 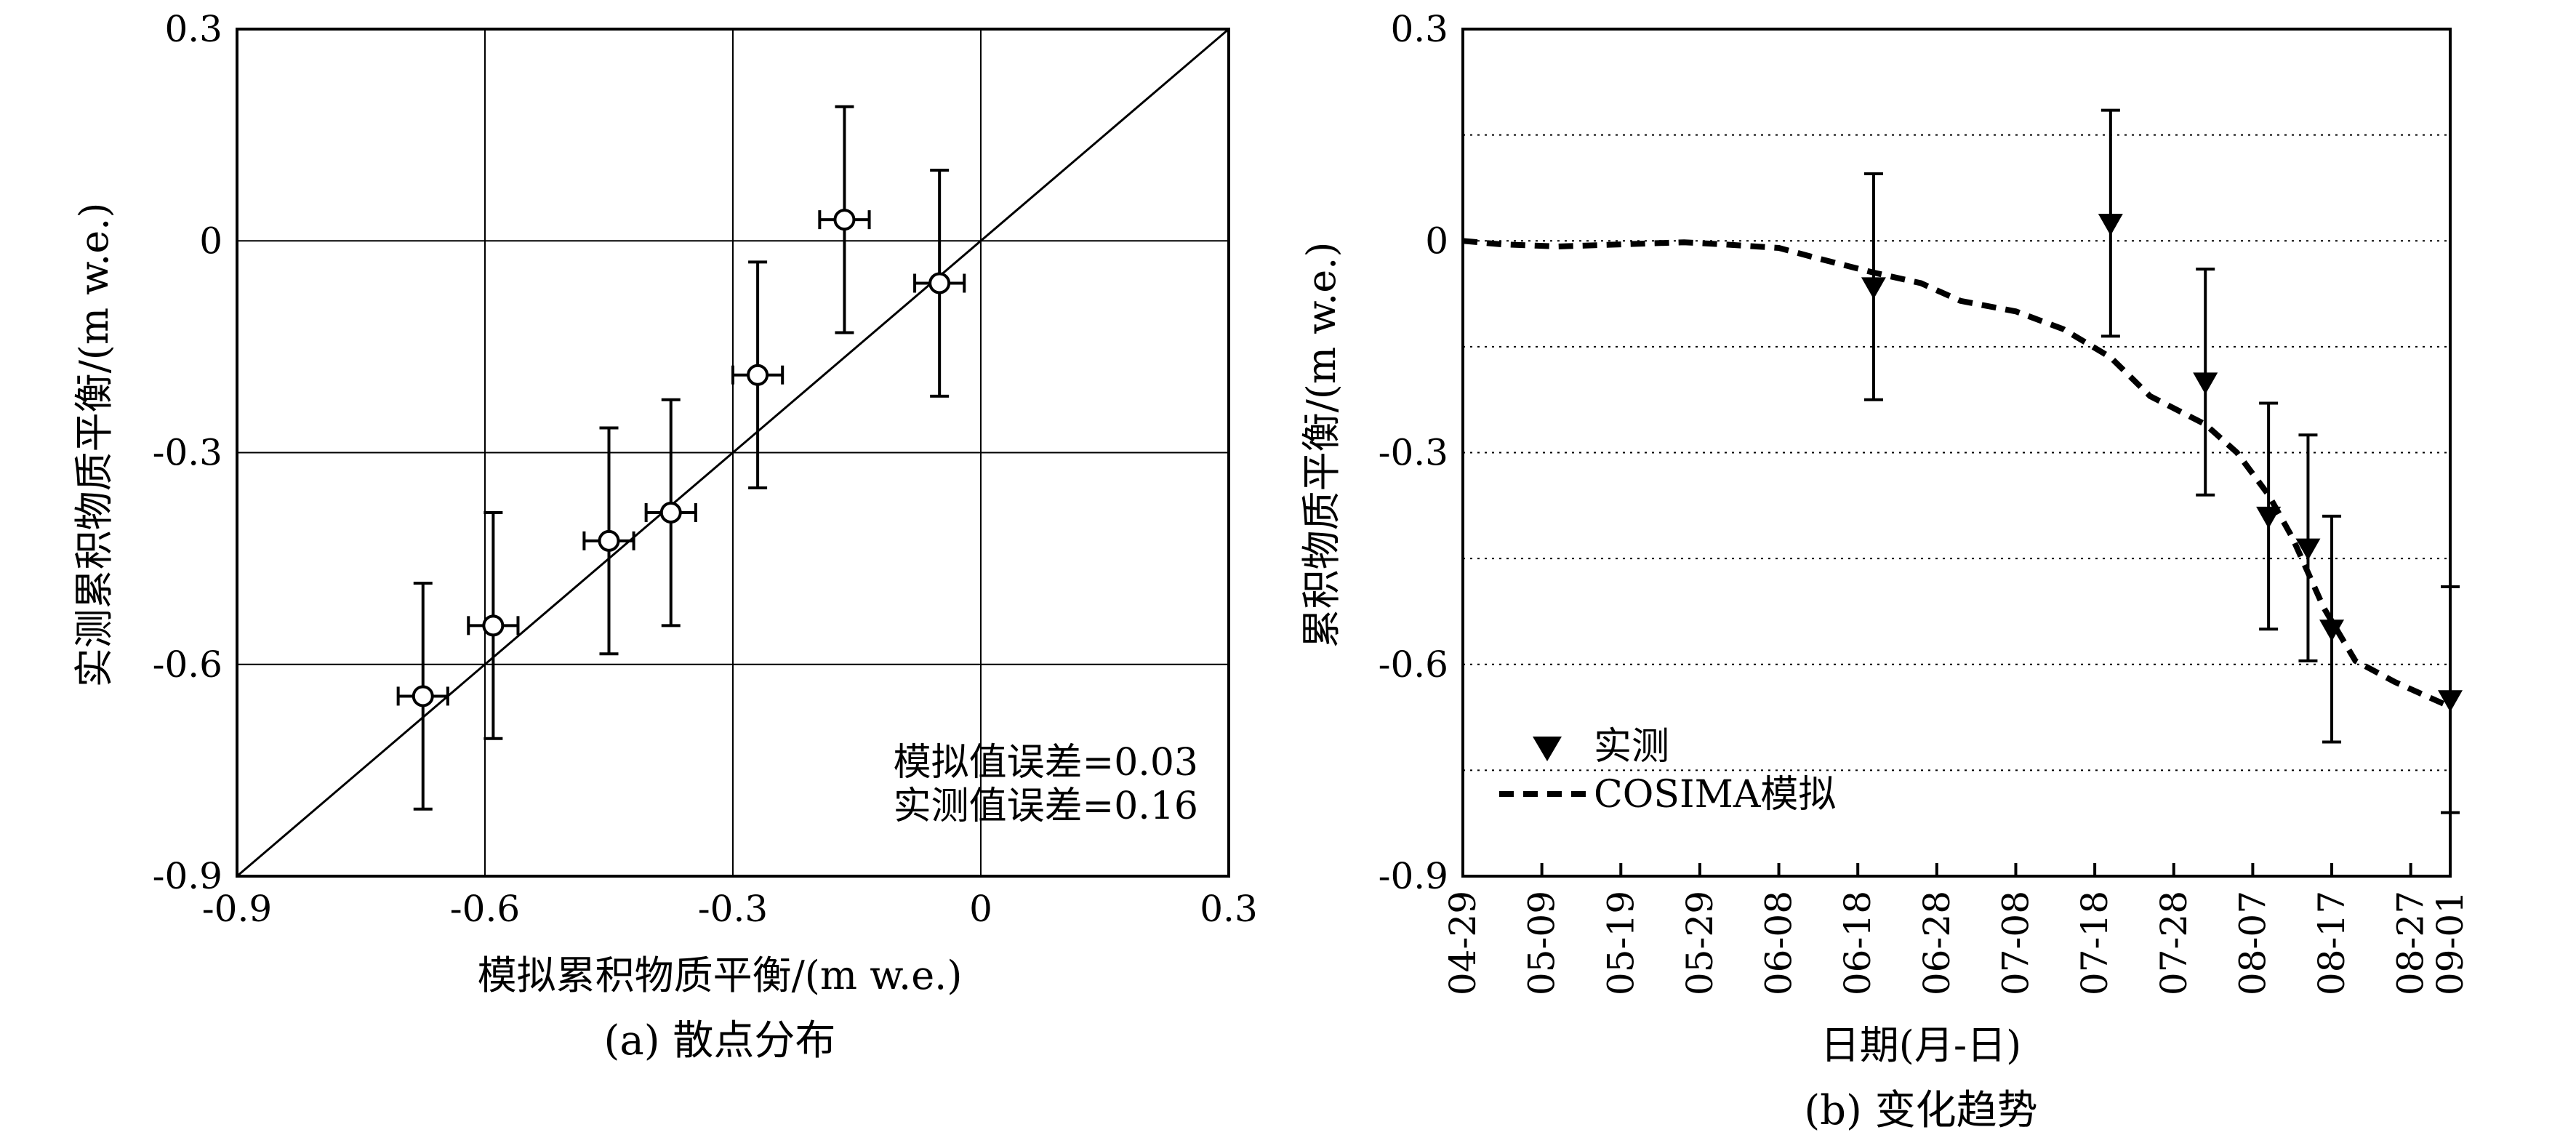 I want to click on panel-b-x-tick-label: 08-17, so click(x=2332, y=943).